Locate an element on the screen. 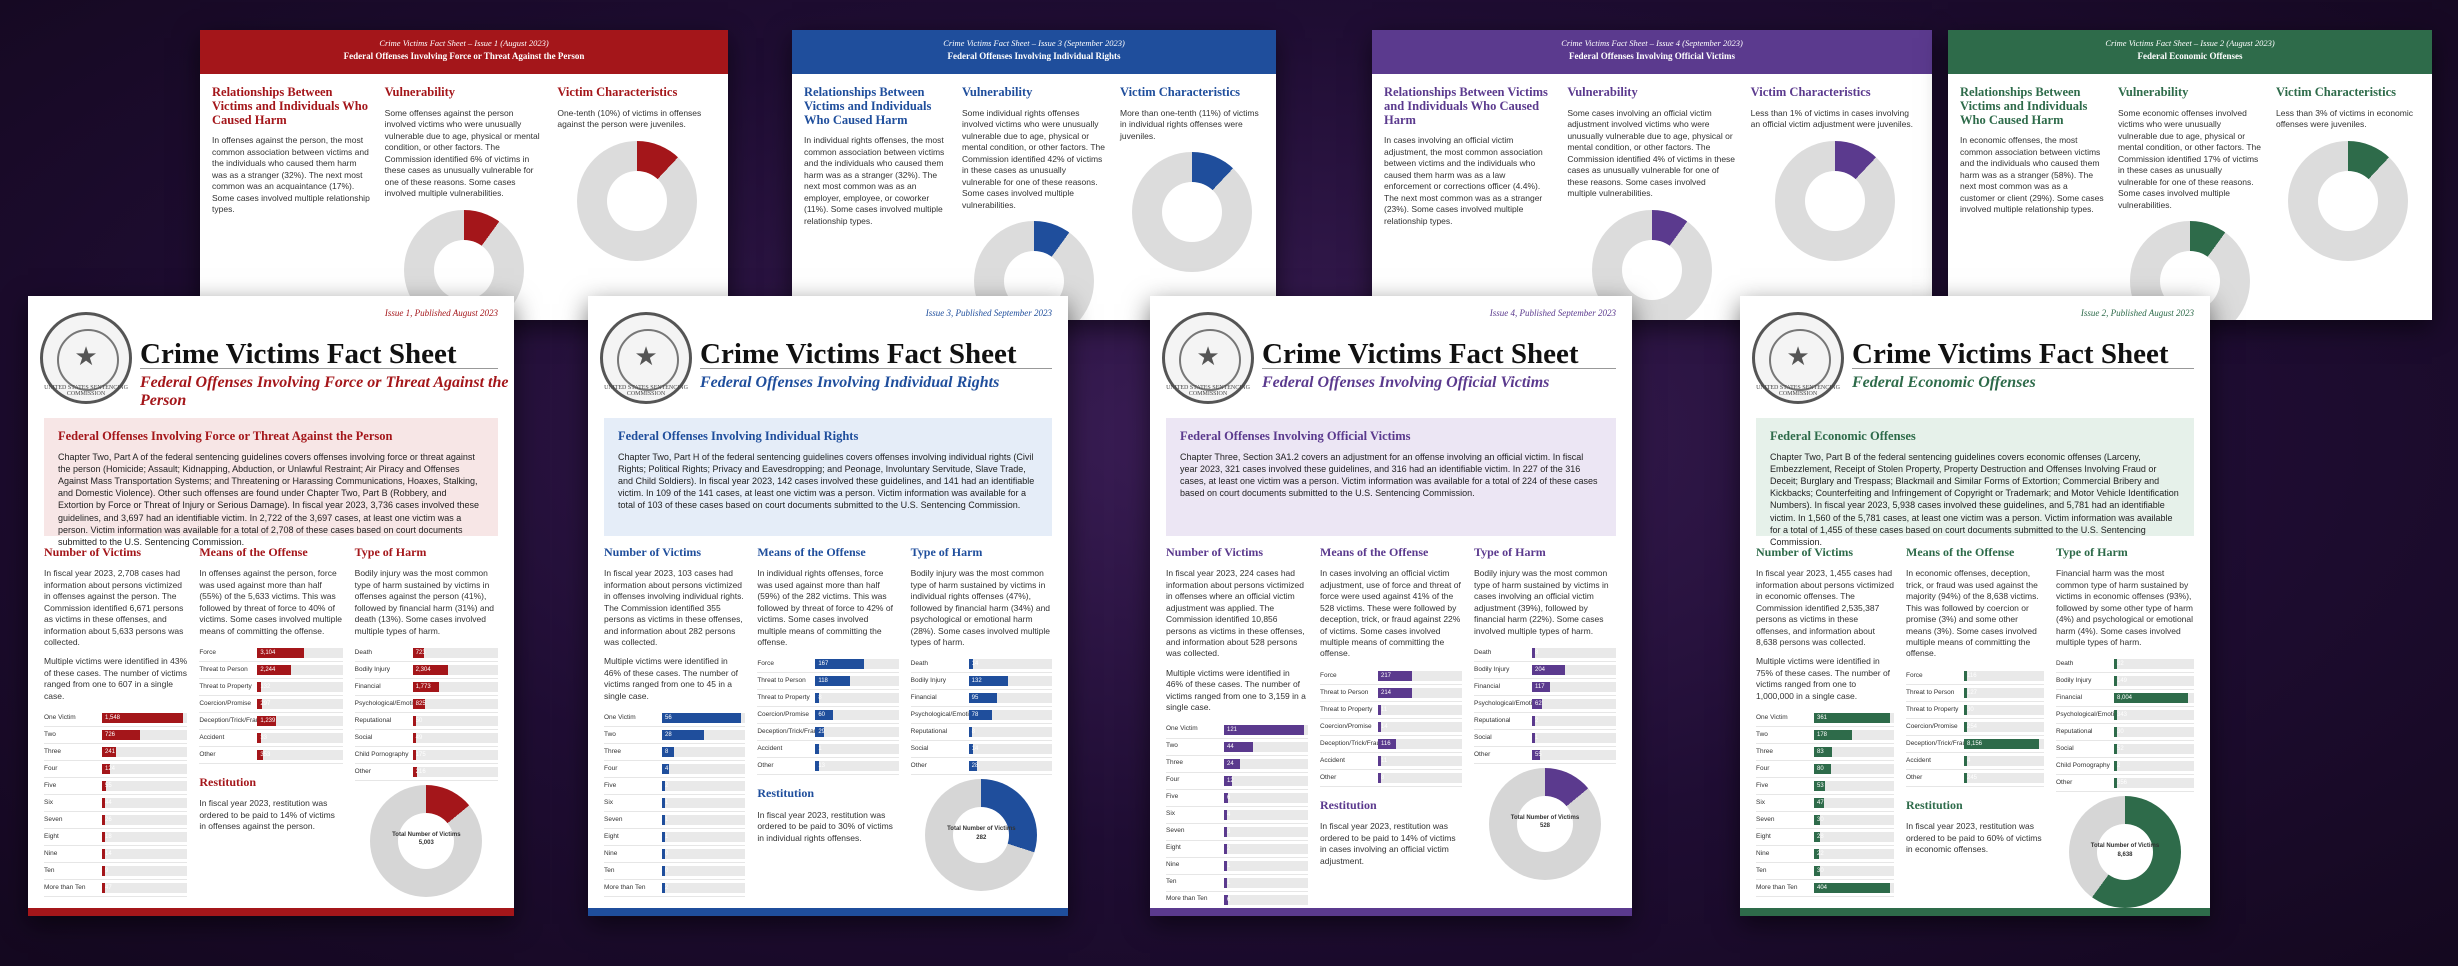 The height and width of the screenshot is (966, 2458). bar-fill: 167 is located at coordinates (840, 664).